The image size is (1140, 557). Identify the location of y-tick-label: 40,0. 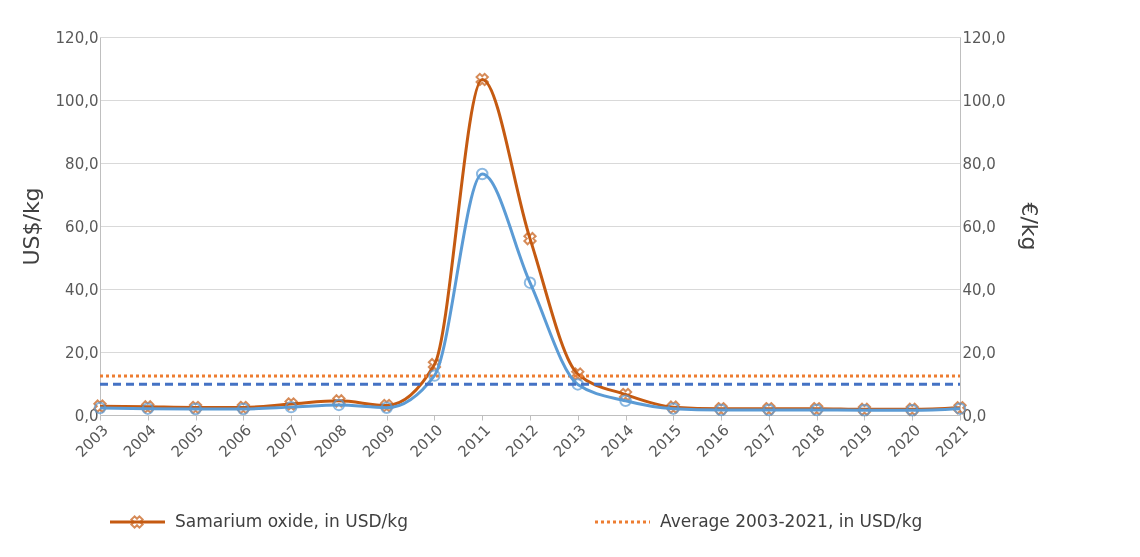
(82, 289).